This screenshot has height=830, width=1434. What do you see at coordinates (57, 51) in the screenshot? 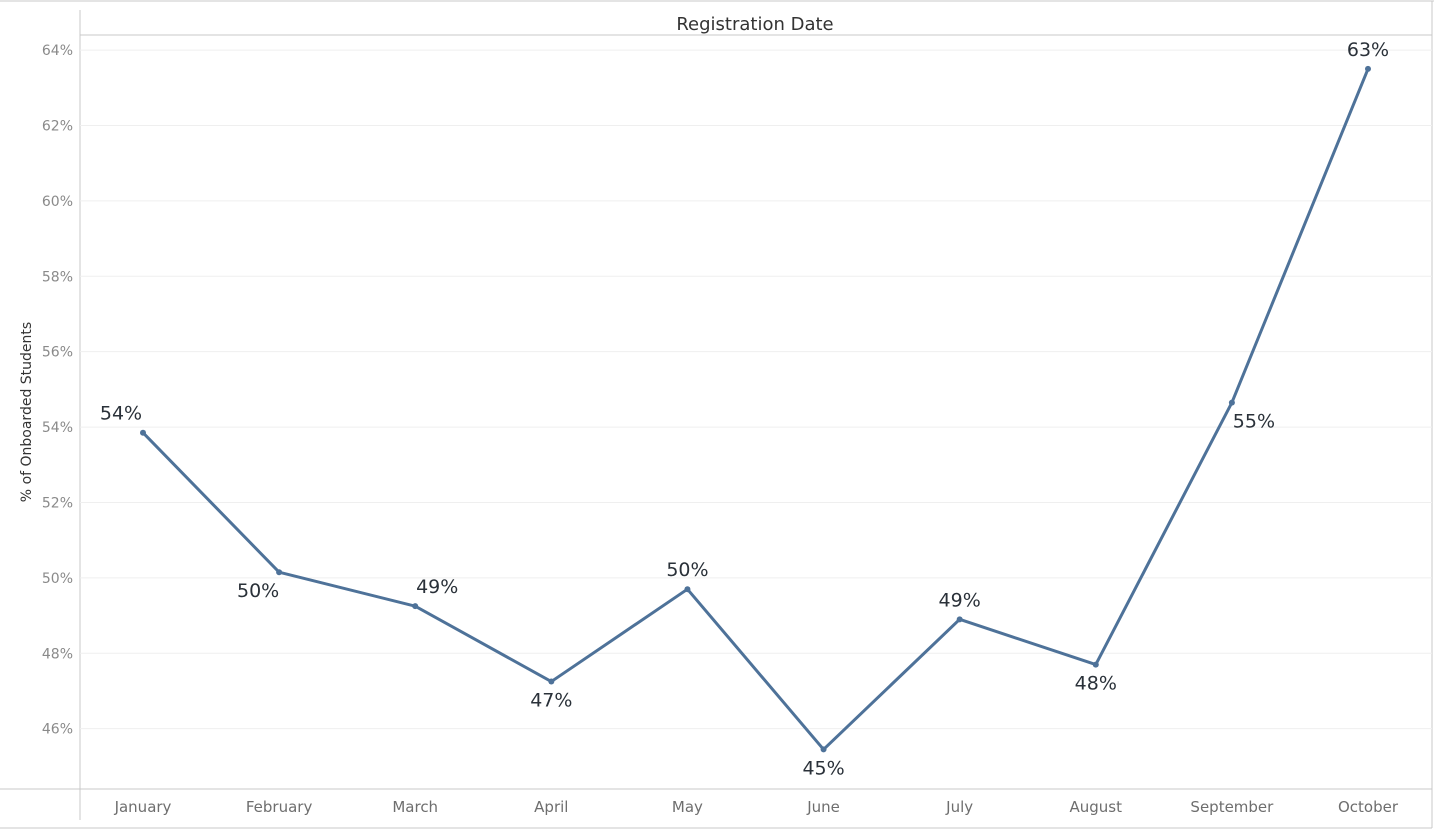
I see `y-tick-label: 64%` at bounding box center [57, 51].